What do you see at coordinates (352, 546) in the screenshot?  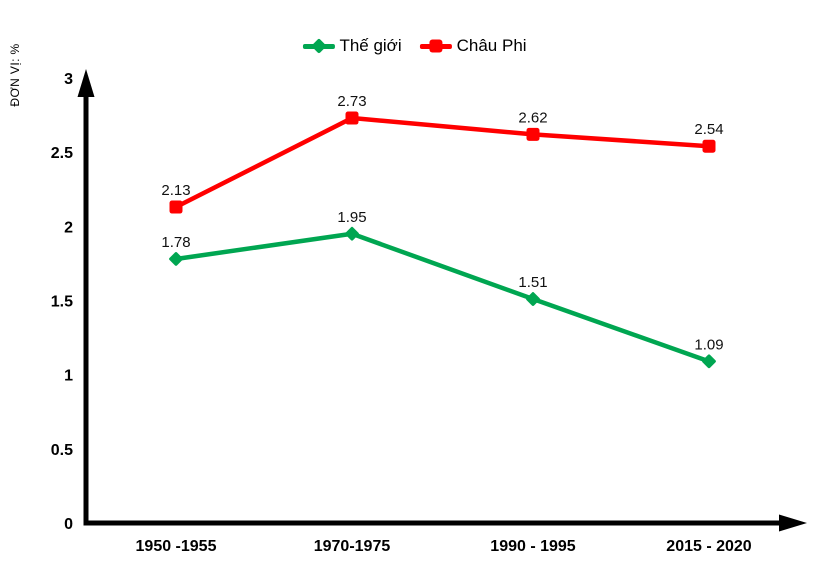 I see `x-tick-label: 1970-1975` at bounding box center [352, 546].